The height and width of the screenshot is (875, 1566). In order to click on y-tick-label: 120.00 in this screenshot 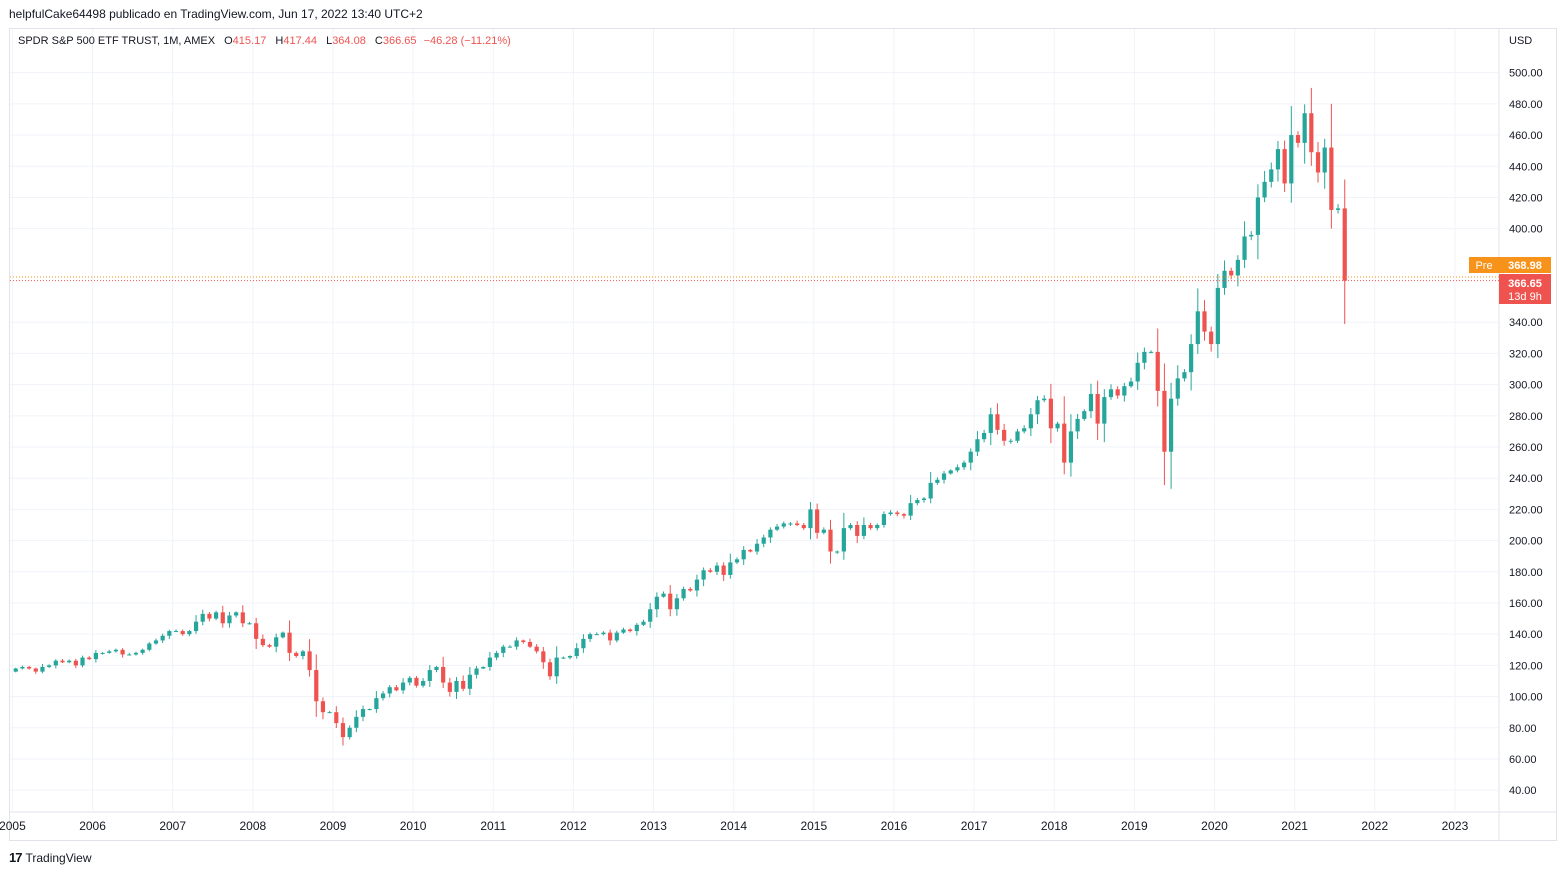, I will do `click(1526, 666)`.